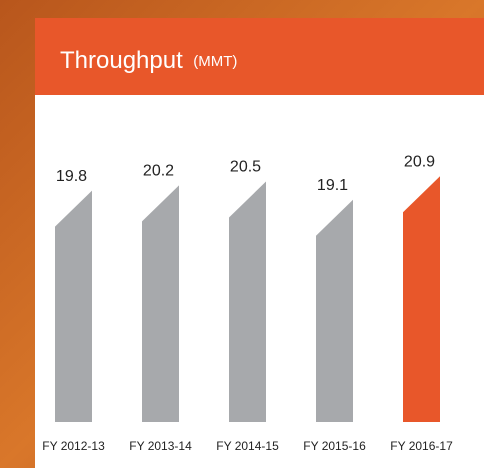 Image resolution: width=484 pixels, height=468 pixels. I want to click on x-tick-label: FY 2015-16, so click(334, 446).